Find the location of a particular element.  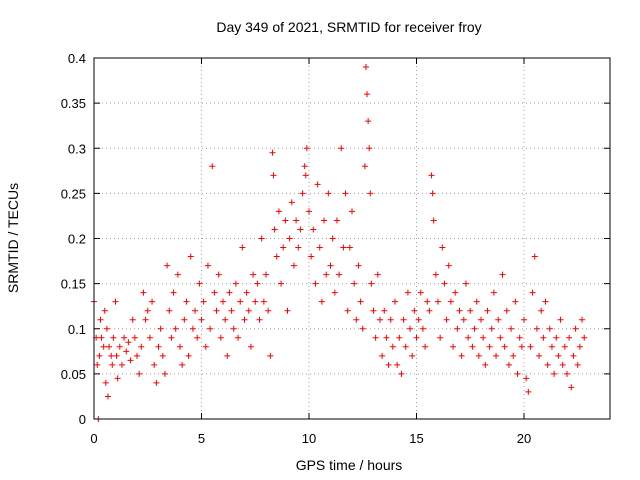

y-tick-label: 0.1 is located at coordinates (77, 329).